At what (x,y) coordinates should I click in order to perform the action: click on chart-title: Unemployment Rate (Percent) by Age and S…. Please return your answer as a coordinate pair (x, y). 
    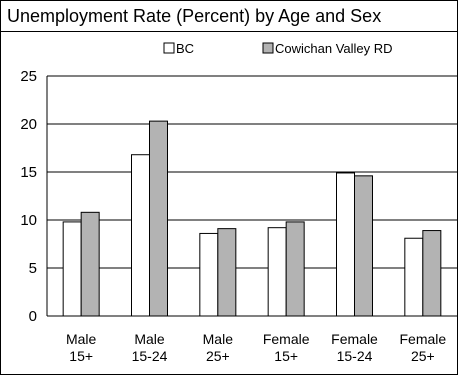
    Looking at the image, I should click on (229, 16).